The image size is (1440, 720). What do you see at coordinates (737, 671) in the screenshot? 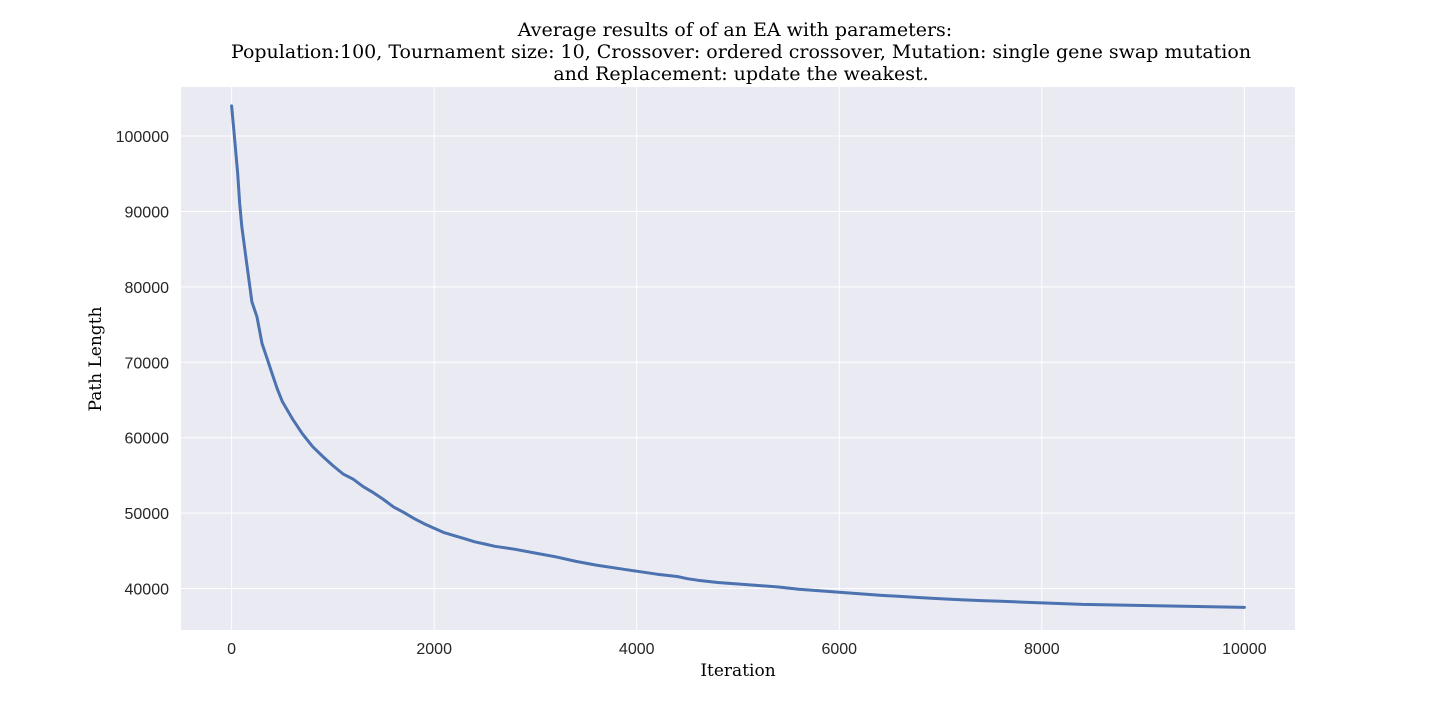
I see `x-axis-label: Iteration` at bounding box center [737, 671].